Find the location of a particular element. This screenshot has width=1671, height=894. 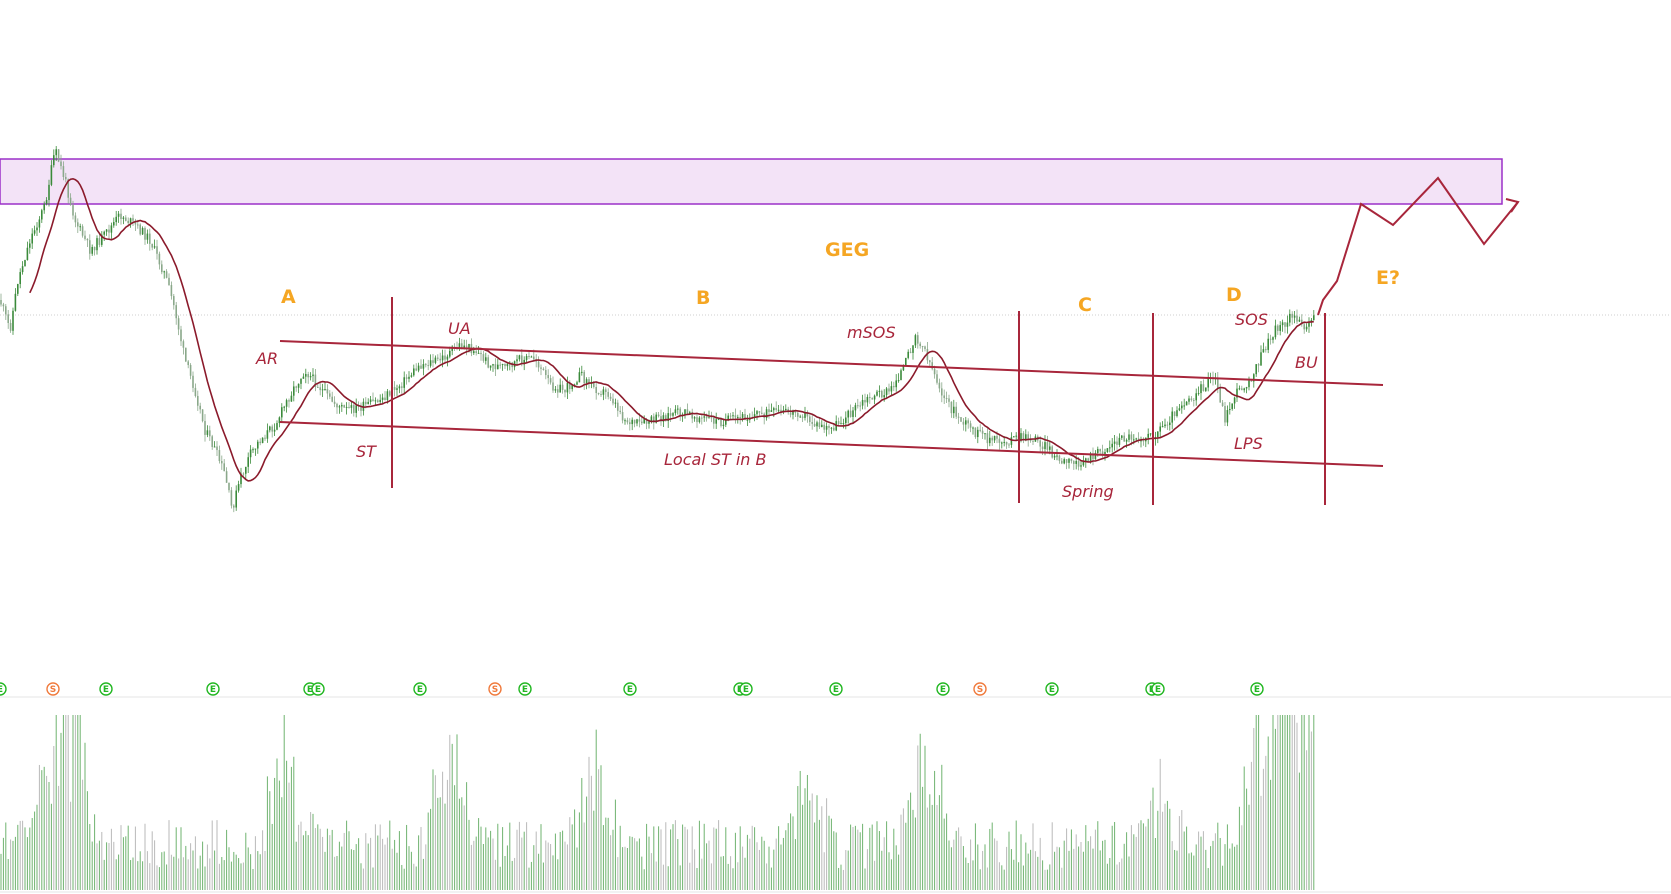

phase-label-b: B is located at coordinates (703, 298).